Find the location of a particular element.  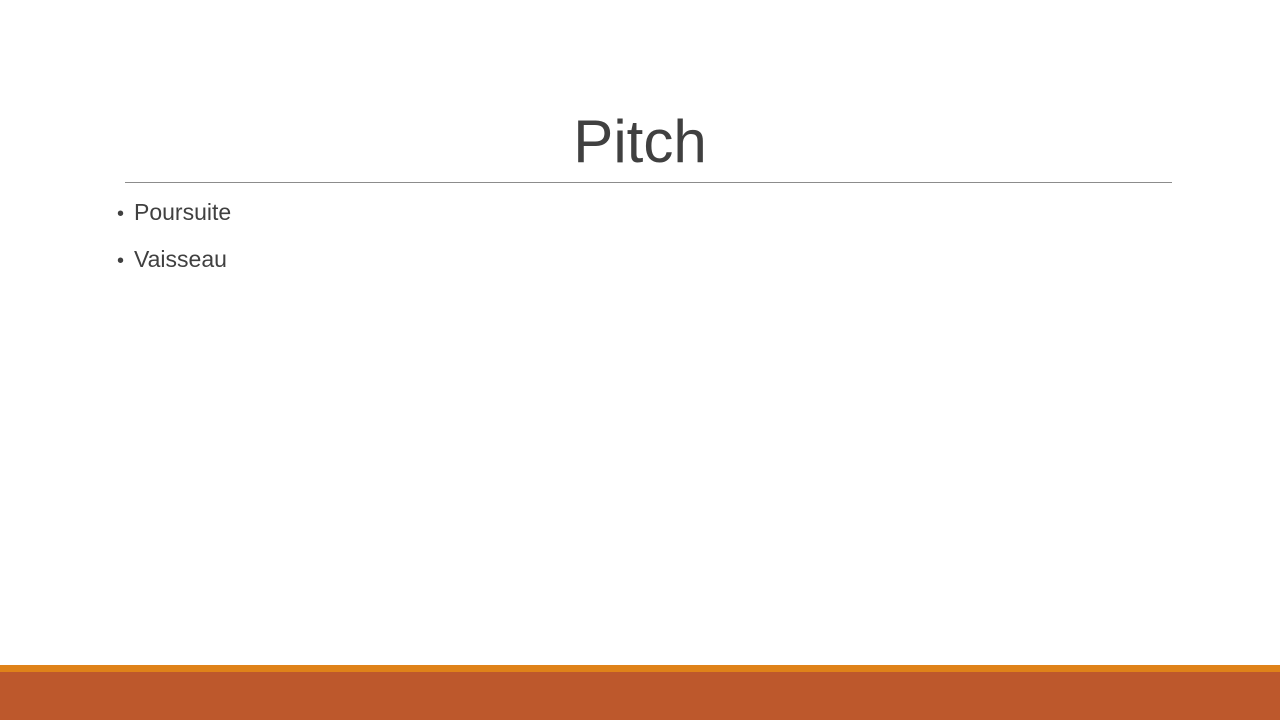

title-divider is located at coordinates (648, 182).